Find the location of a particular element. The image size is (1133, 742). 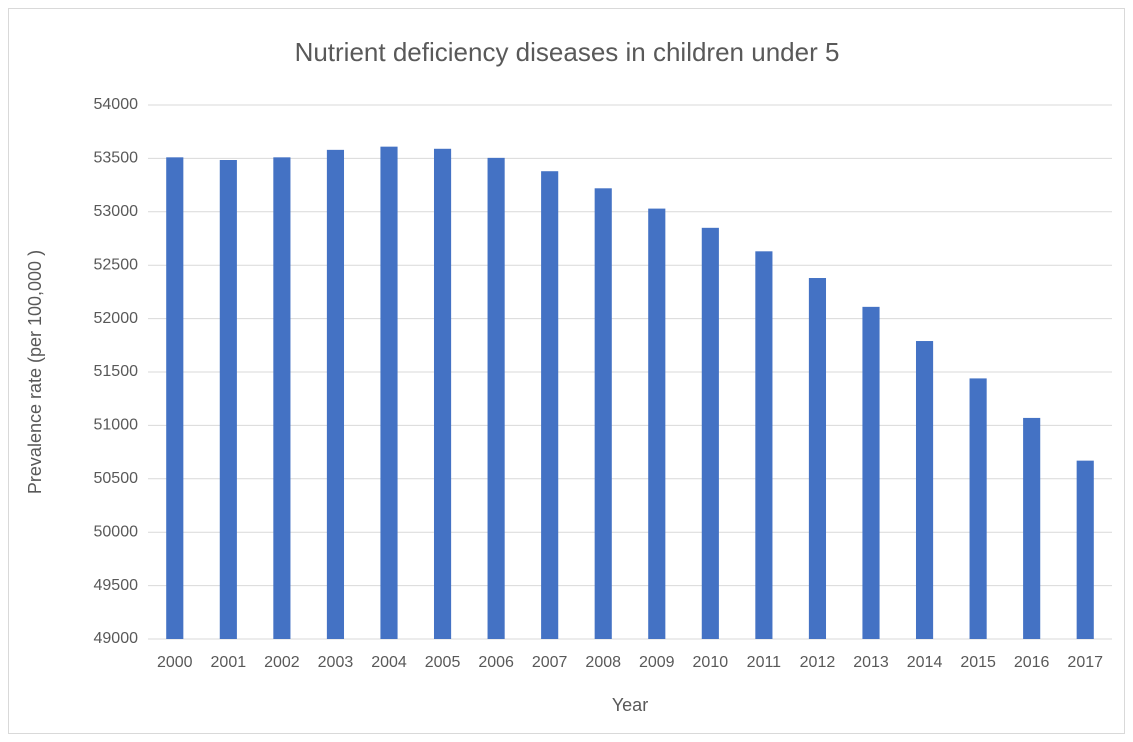

x-tick-label: 2015 is located at coordinates (978, 662).